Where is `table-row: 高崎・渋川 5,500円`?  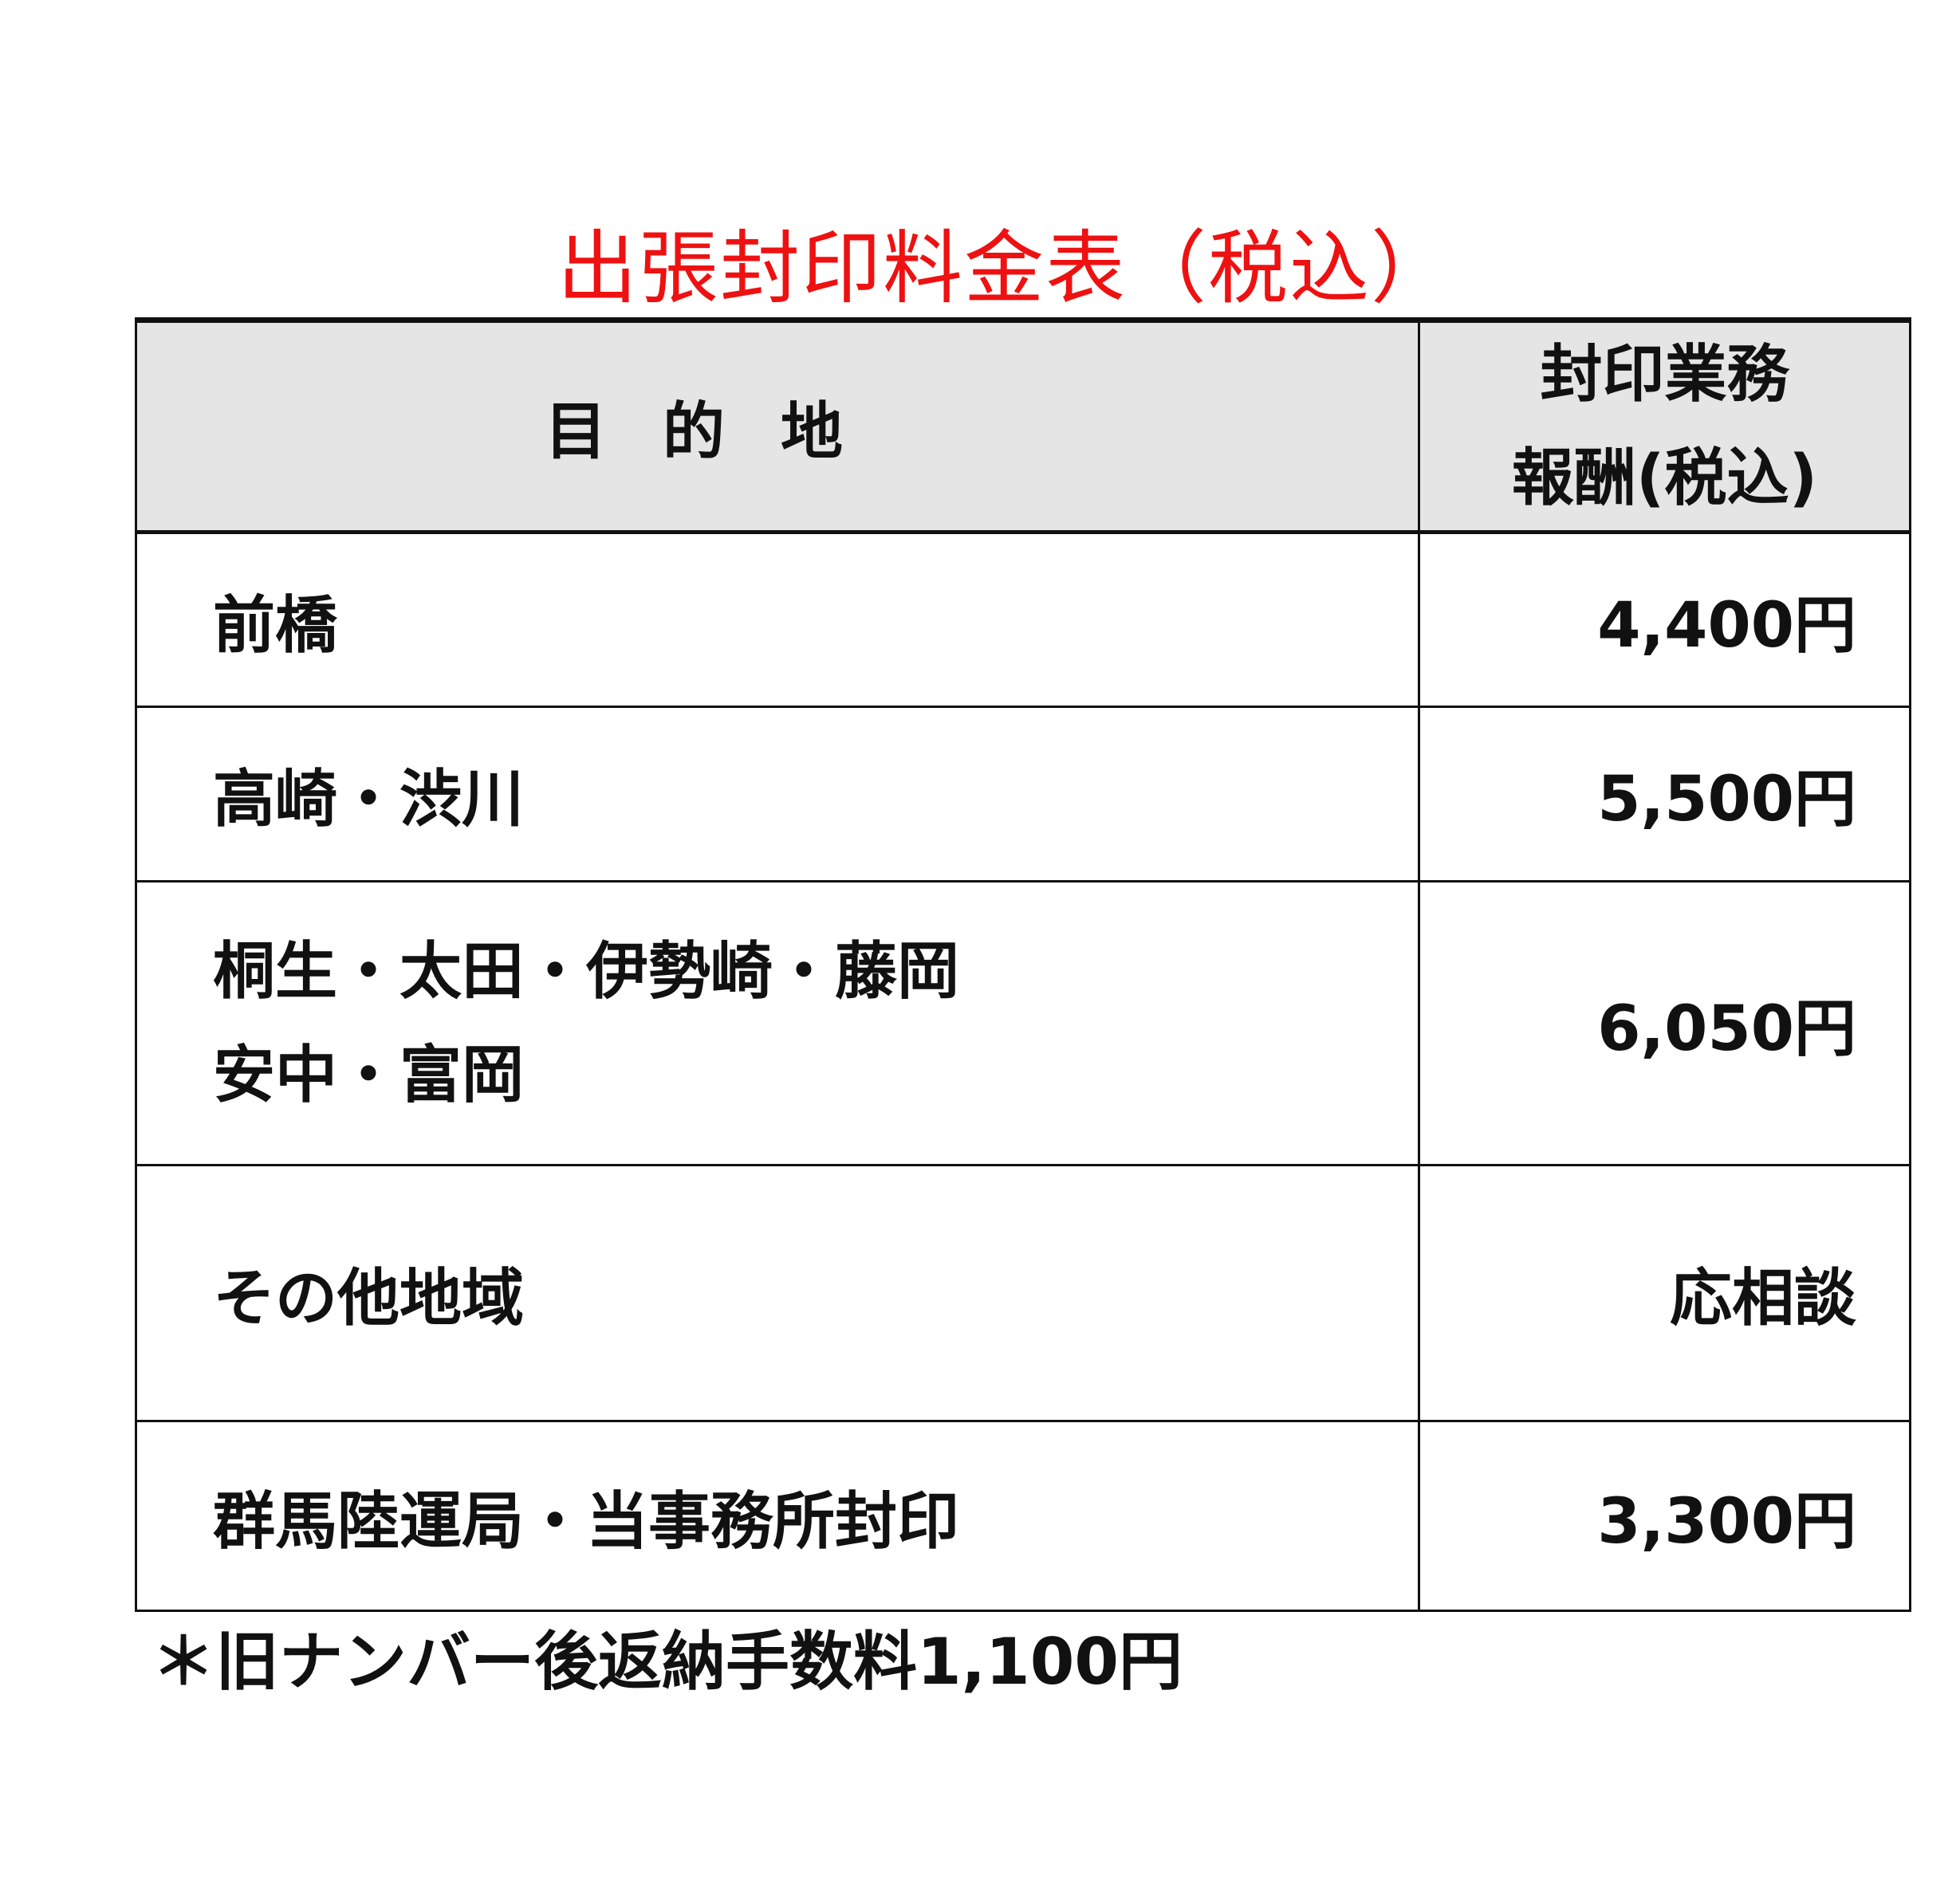
table-row: 高崎・渋川 5,500円 is located at coordinates (1023, 795).